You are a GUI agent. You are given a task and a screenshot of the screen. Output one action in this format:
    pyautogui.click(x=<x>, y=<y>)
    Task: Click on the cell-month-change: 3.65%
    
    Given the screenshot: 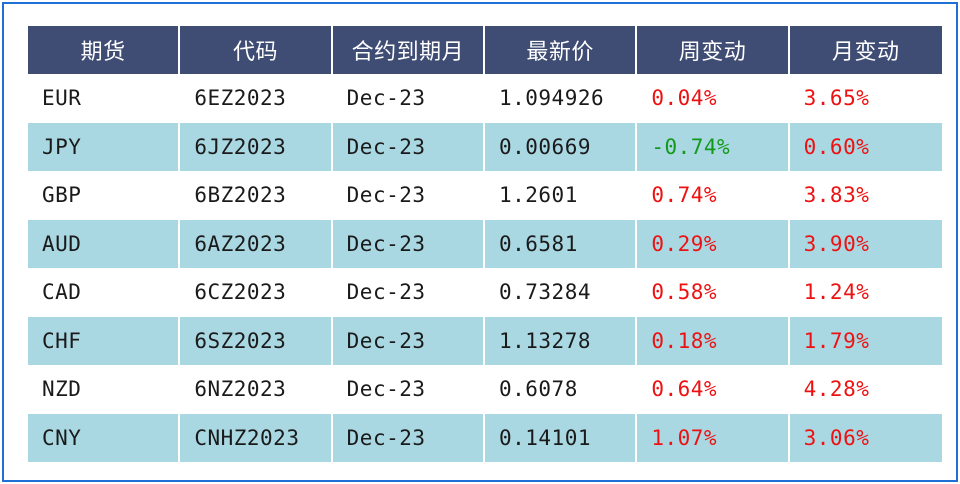 What is the action you would take?
    pyautogui.click(x=836, y=98)
    